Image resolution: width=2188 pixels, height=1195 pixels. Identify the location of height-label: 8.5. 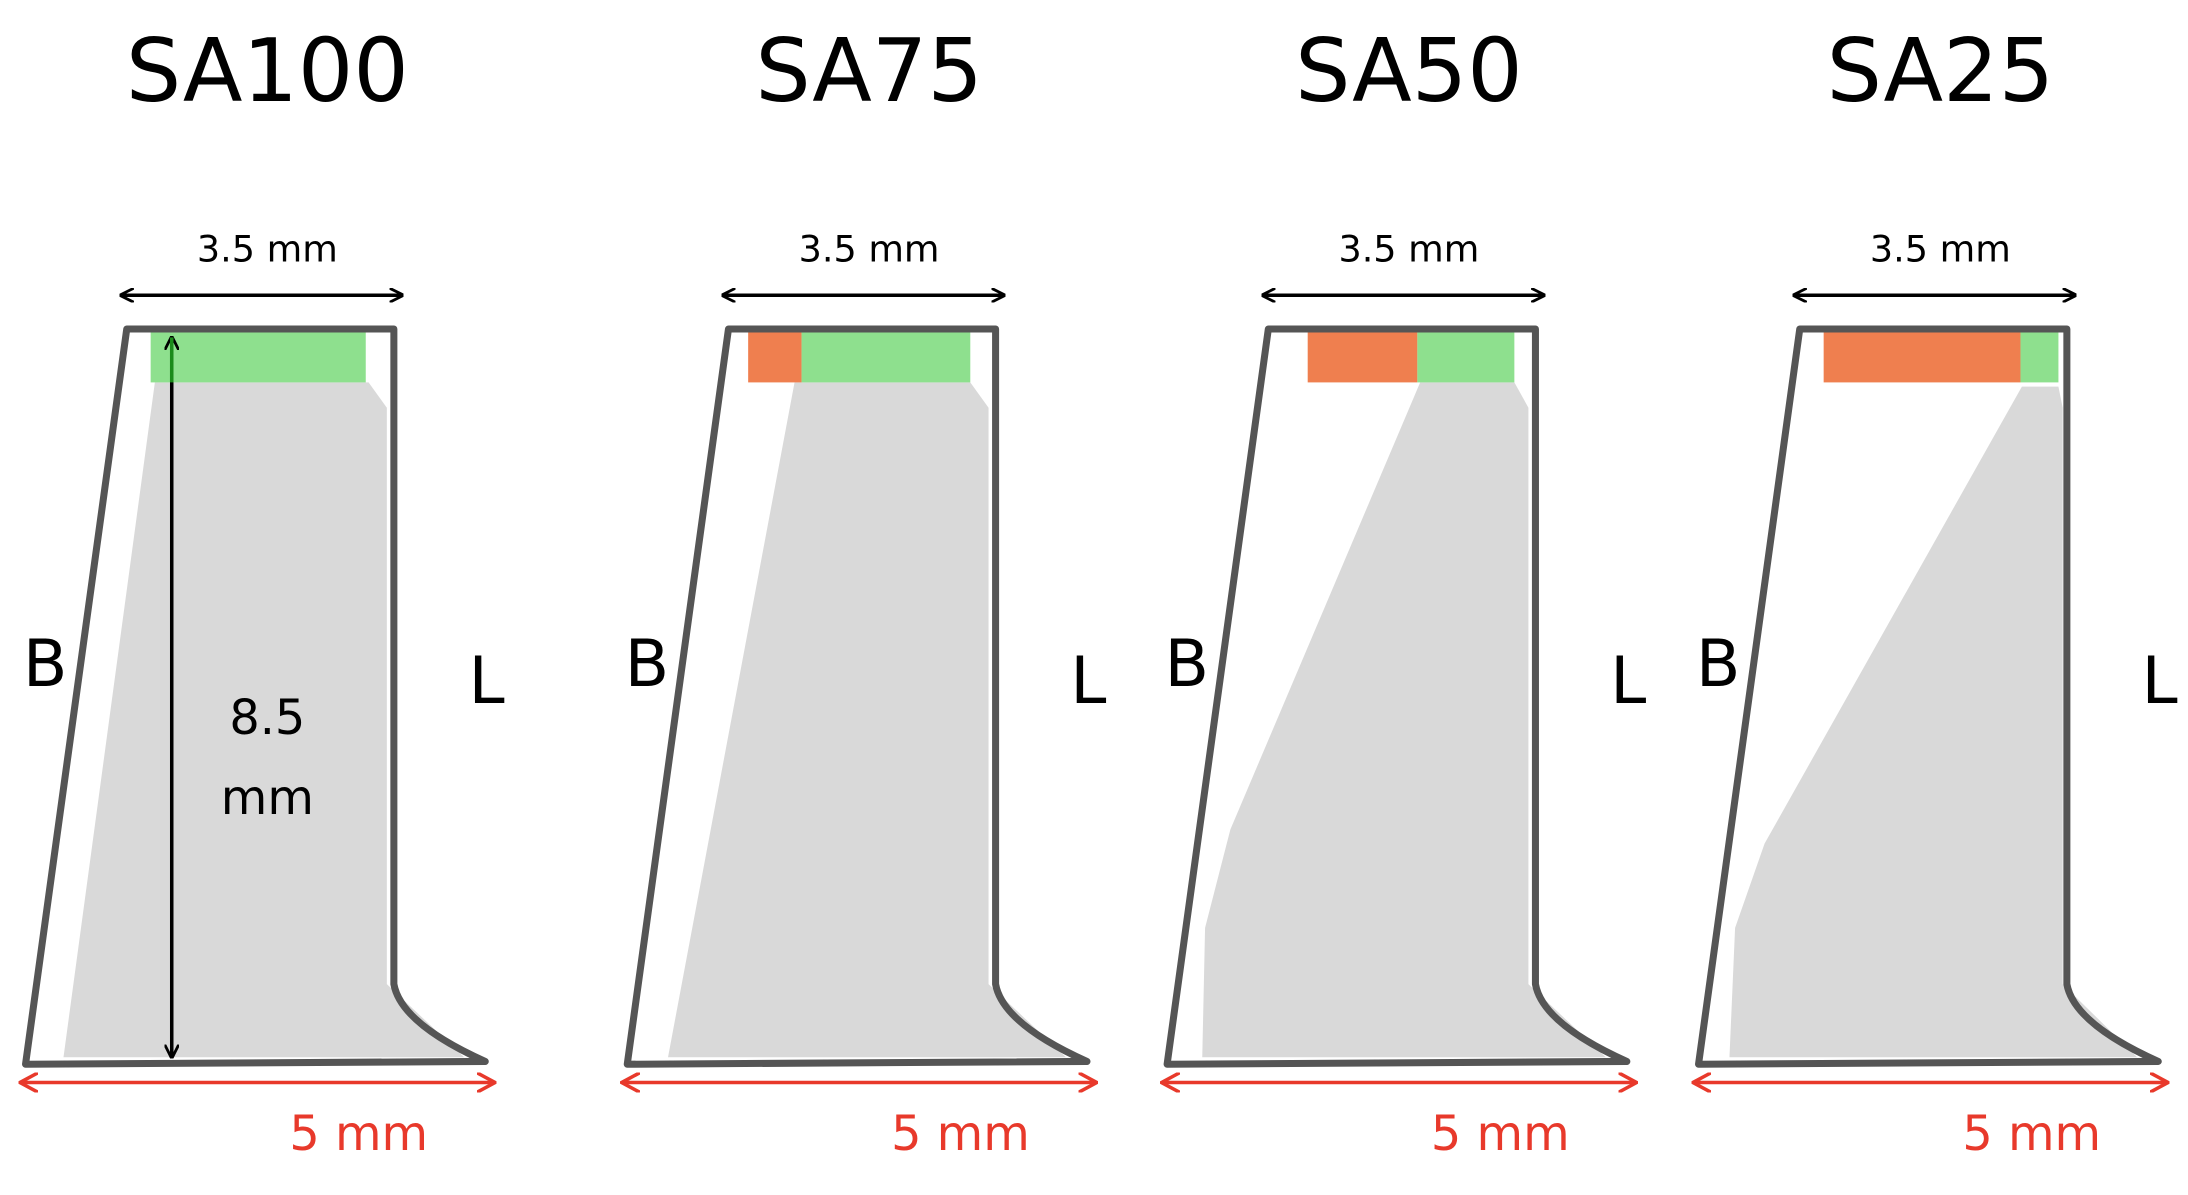
(267, 718).